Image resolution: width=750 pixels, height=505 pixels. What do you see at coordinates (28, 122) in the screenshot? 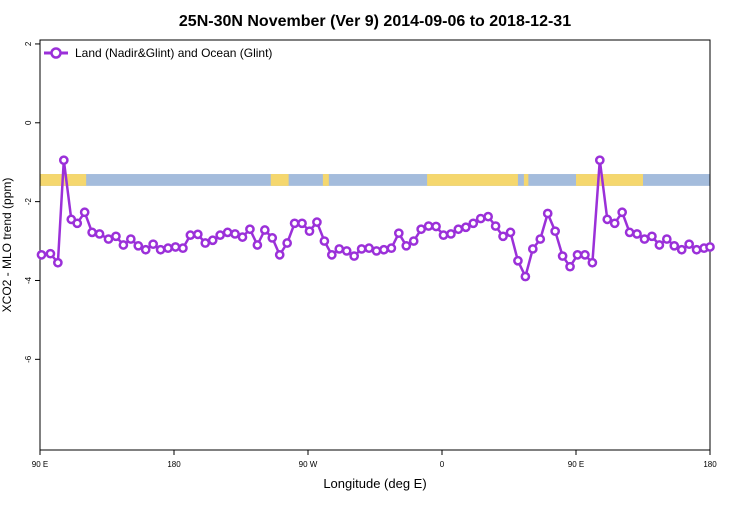
I see `y-tick-label: 0` at bounding box center [28, 122].